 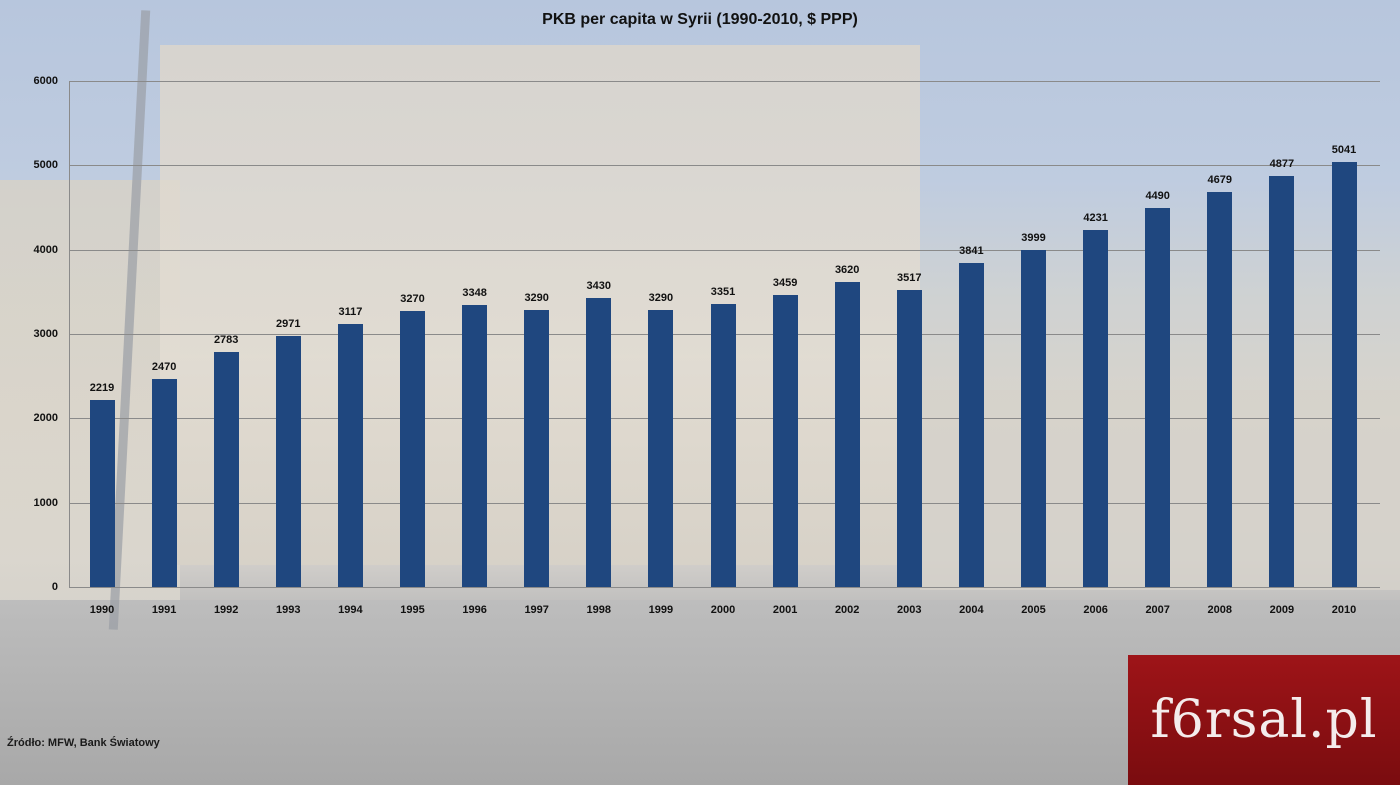 What do you see at coordinates (1344, 610) in the screenshot?
I see `x-tick-label: 2010` at bounding box center [1344, 610].